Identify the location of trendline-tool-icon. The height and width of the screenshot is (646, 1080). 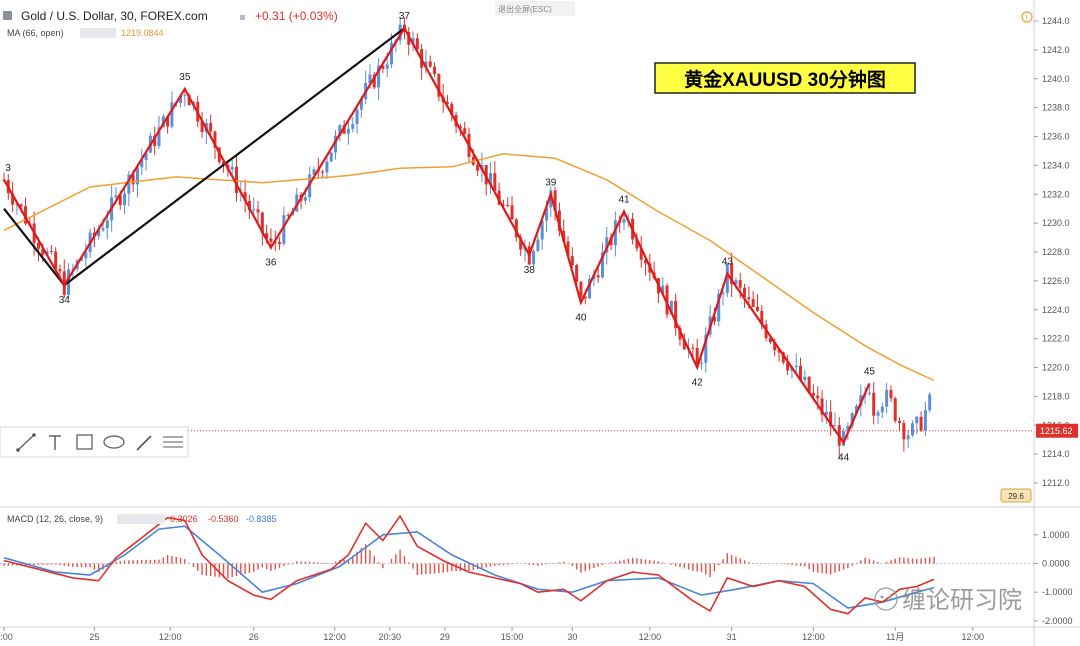
(26, 442).